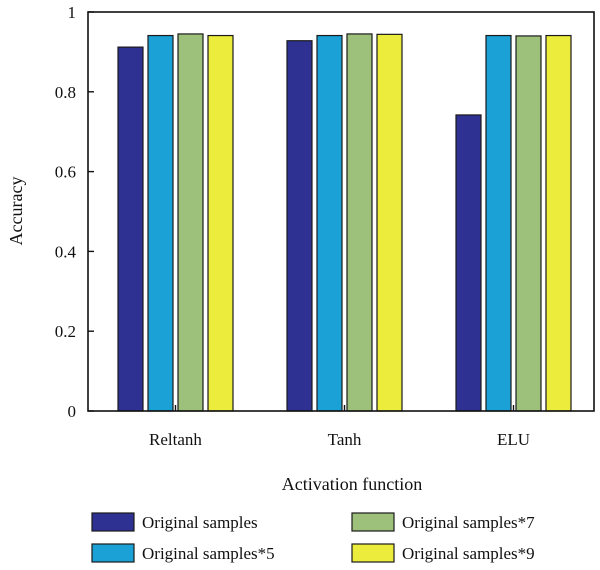 This screenshot has width=600, height=570. I want to click on x-tick-label-elu: ELU, so click(513, 439).